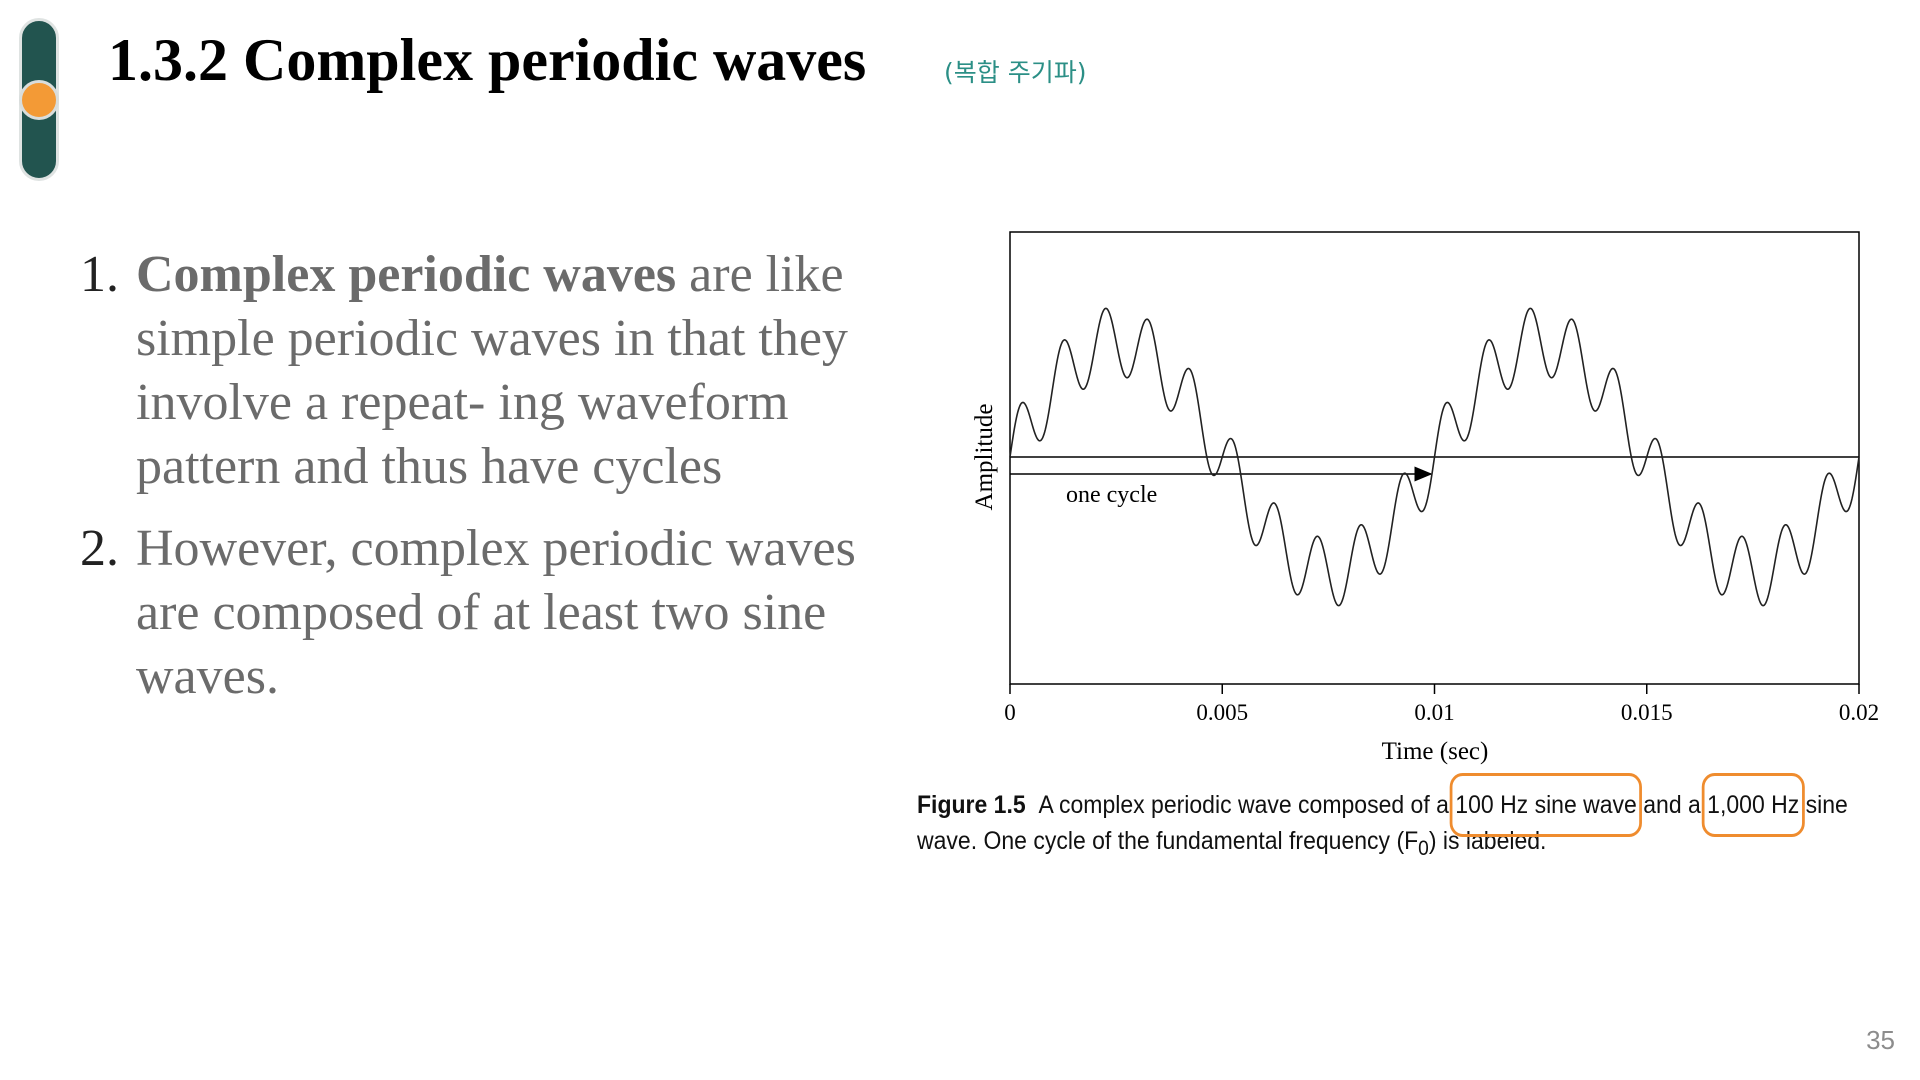 The image size is (1920, 1080). I want to click on x-tick-label: 0.015, so click(1647, 712).